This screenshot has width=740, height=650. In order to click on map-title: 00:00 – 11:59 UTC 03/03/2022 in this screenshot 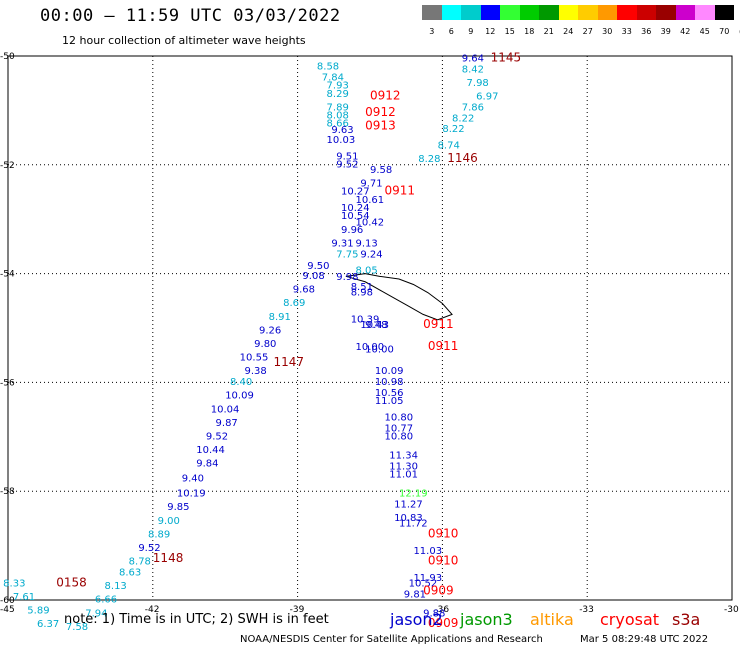, I will do `click(190, 16)`.